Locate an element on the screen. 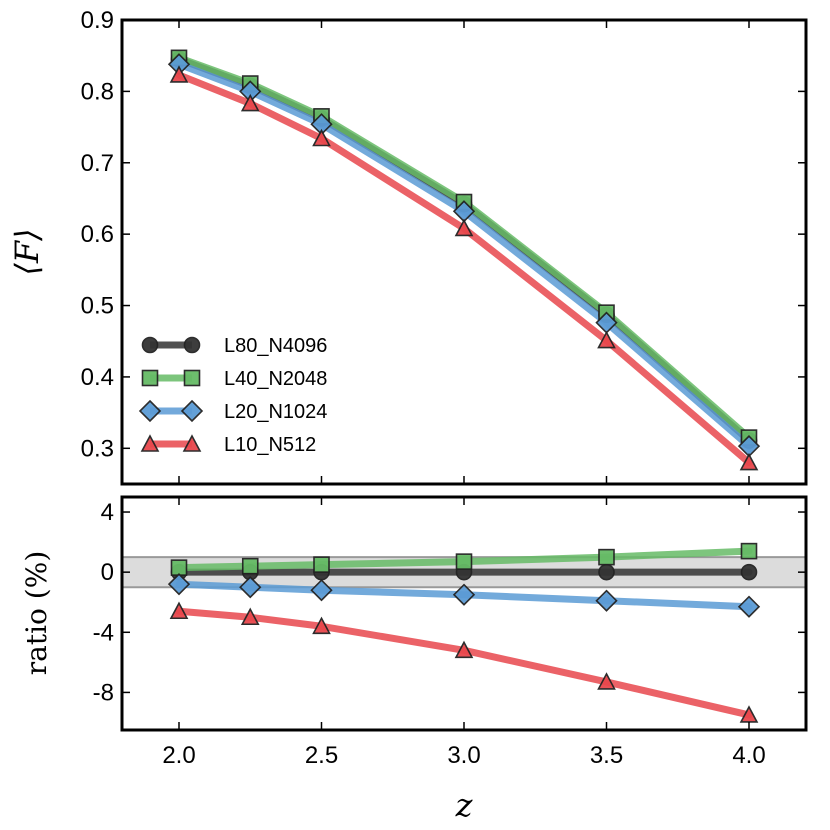 Image resolution: width=830 pixels, height=830 pixels. y-tick-label: 0.8 is located at coordinates (97, 91).